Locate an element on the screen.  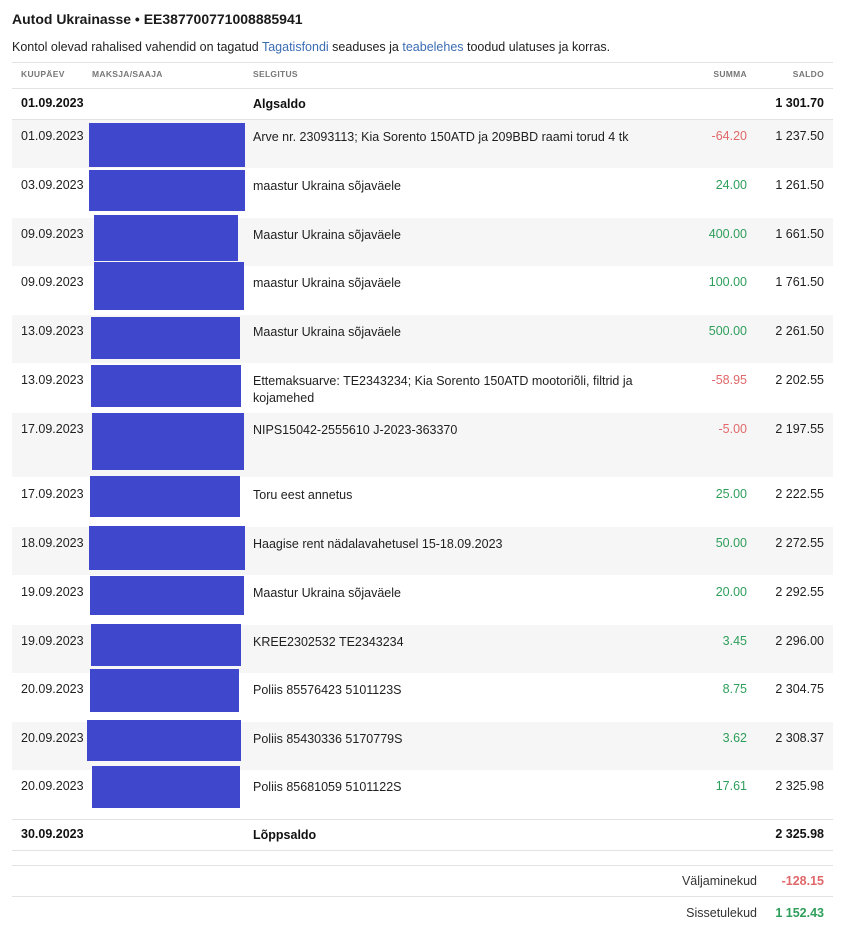
infosheet-link: teabelehes is located at coordinates (433, 47).